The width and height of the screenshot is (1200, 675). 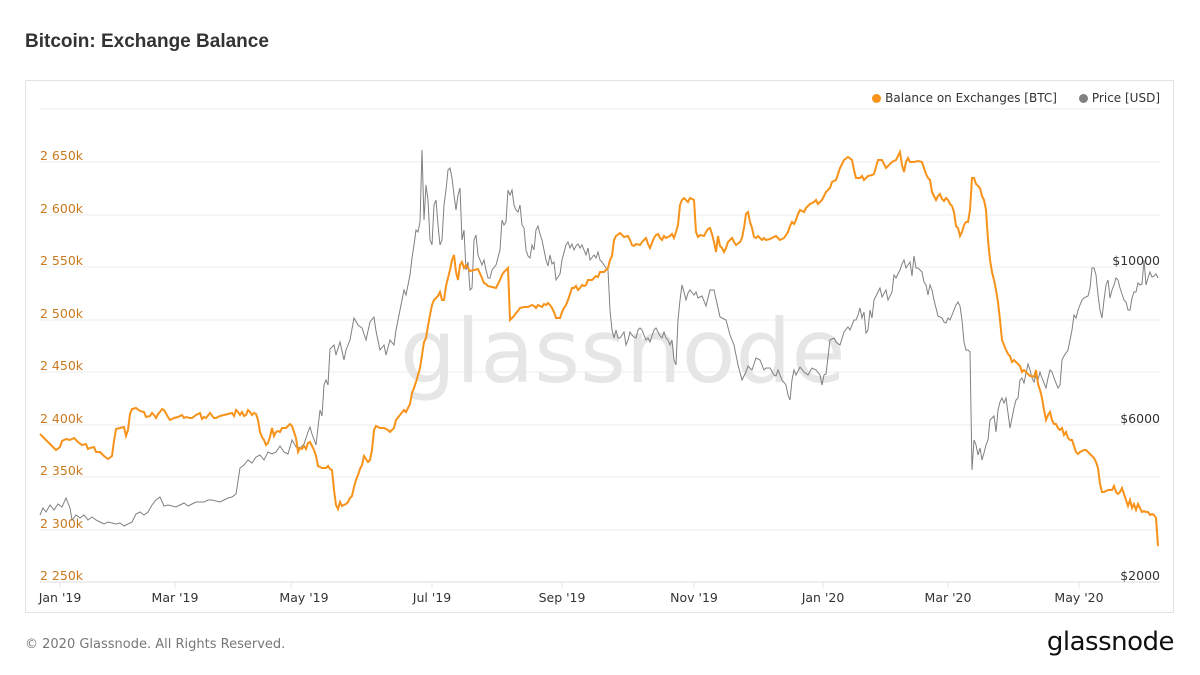 I want to click on copyright-footer: © 2020 Glassnode. All Rights Reserved., so click(x=155, y=644).